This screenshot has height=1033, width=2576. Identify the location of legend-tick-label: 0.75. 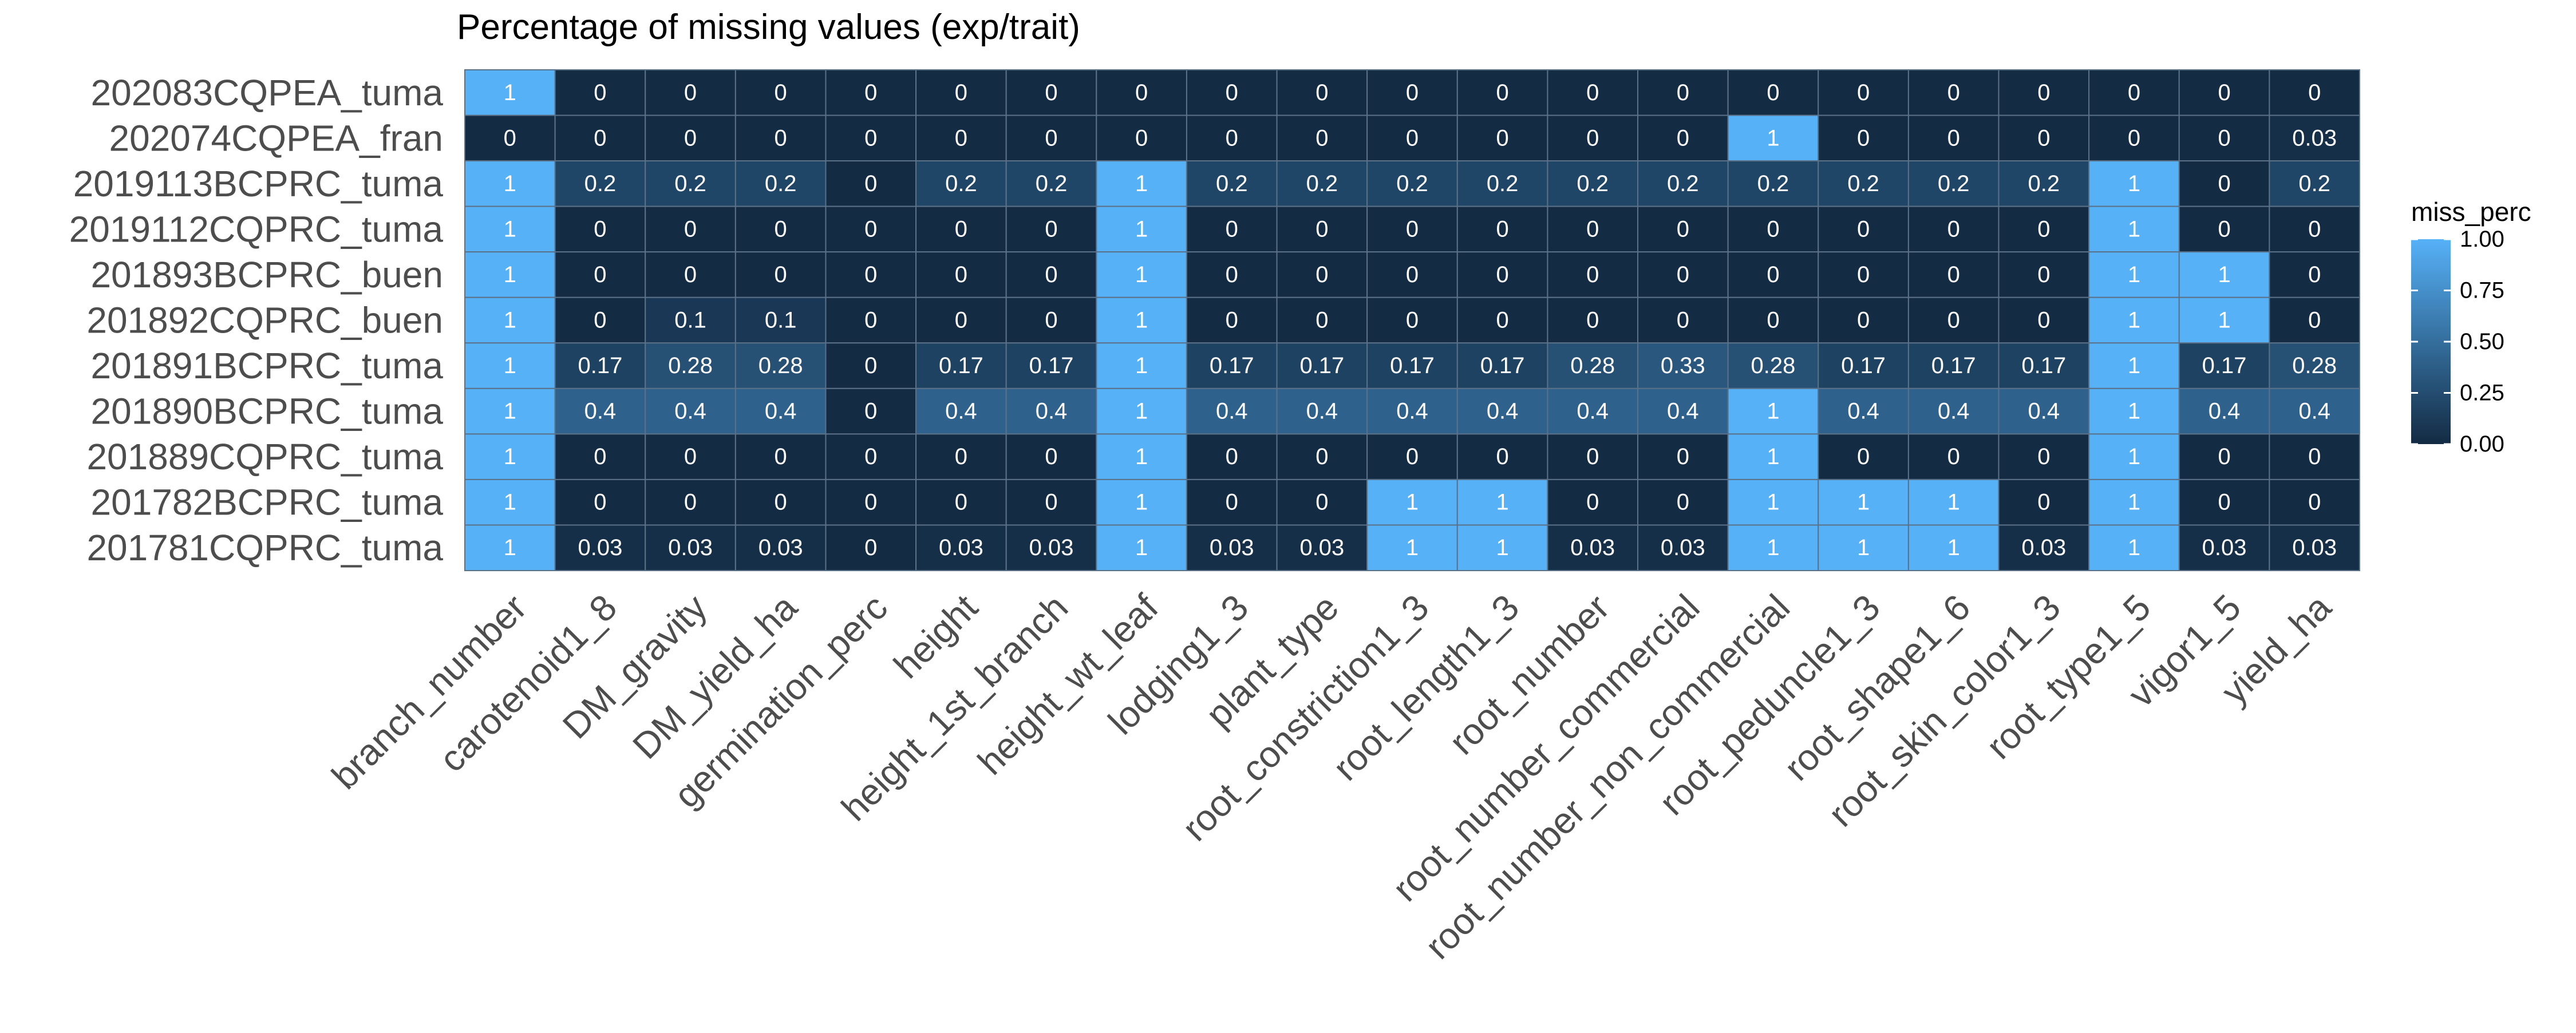
(2482, 291).